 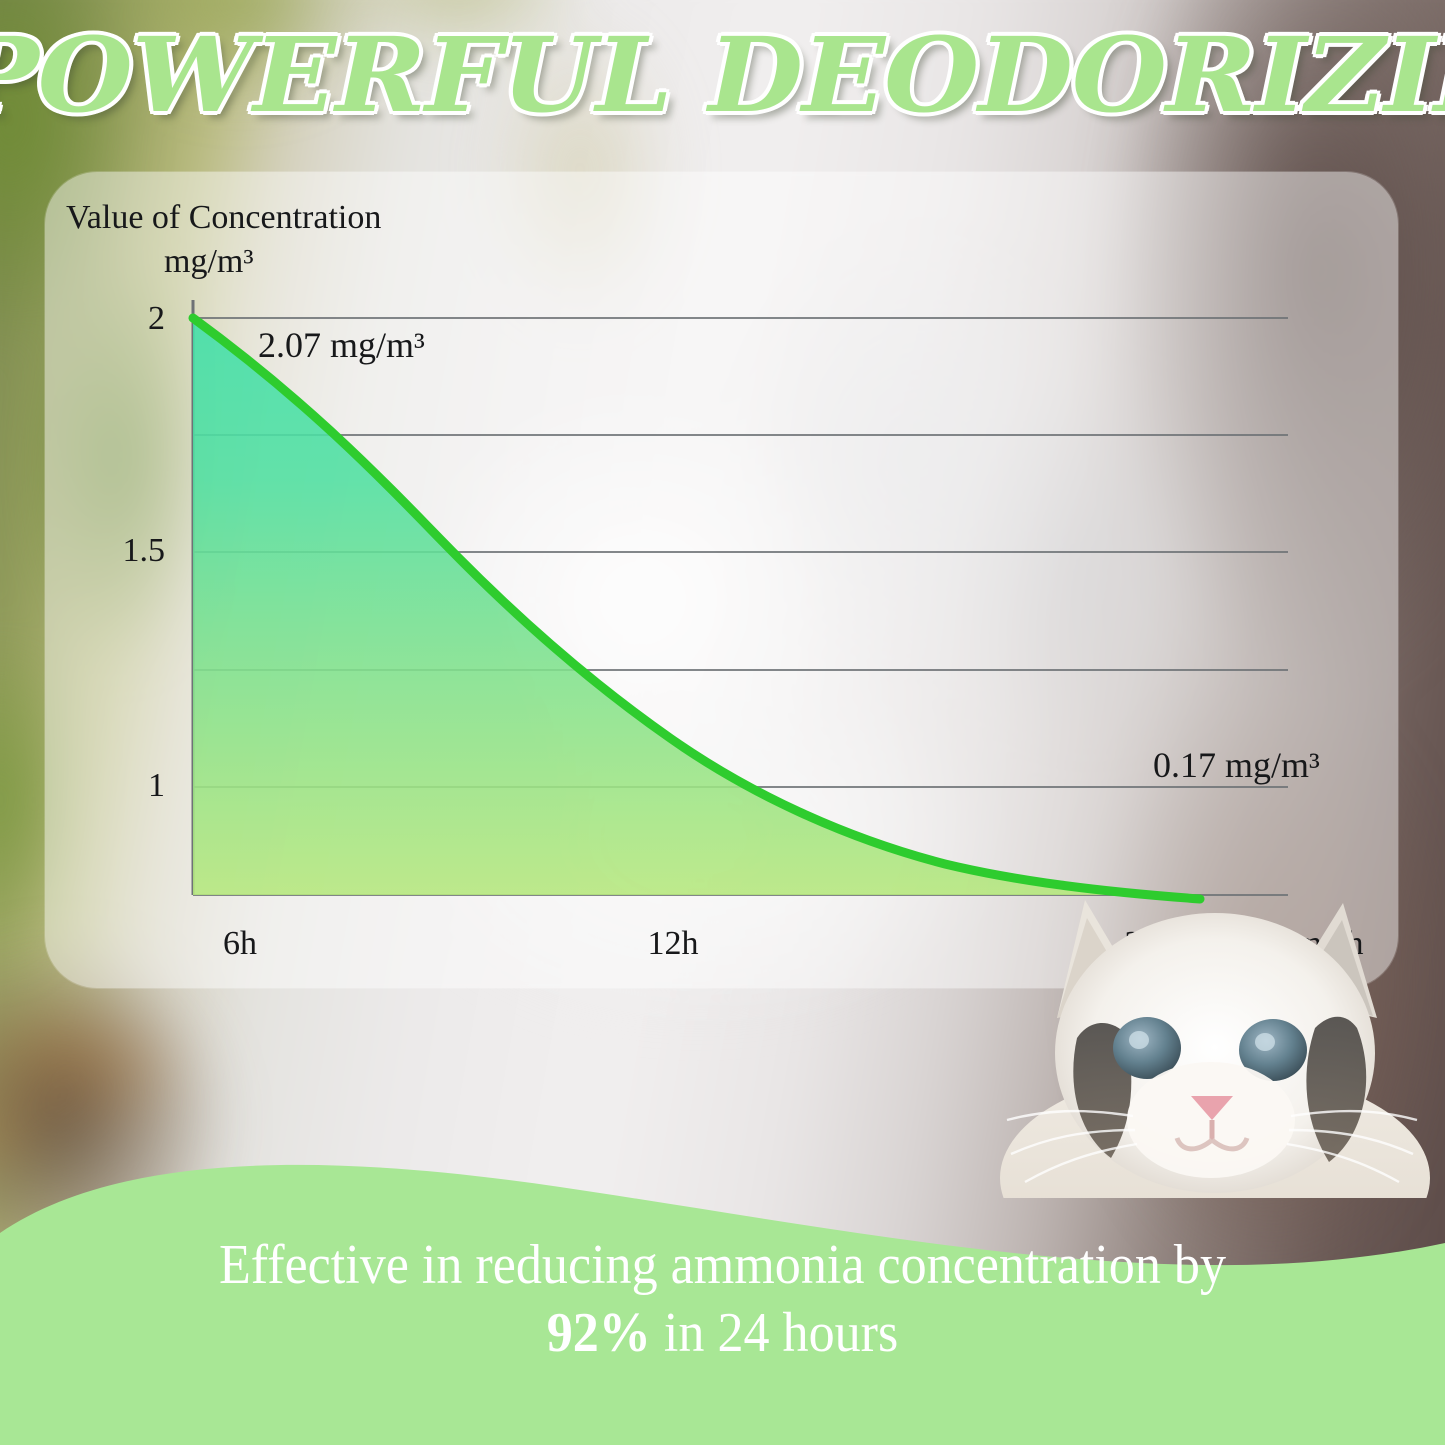 What do you see at coordinates (1212, 1146) in the screenshot?
I see `cat-whiskers` at bounding box center [1212, 1146].